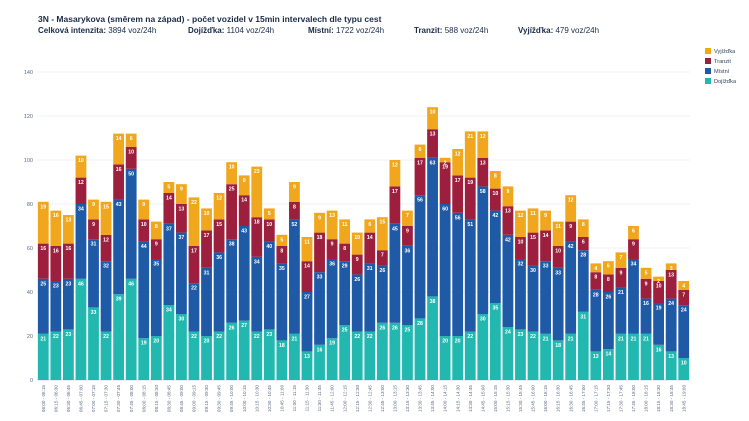 The width and height of the screenshot is (749, 421). Describe the element at coordinates (708, 61) in the screenshot. I see `legend-swatch` at that location.